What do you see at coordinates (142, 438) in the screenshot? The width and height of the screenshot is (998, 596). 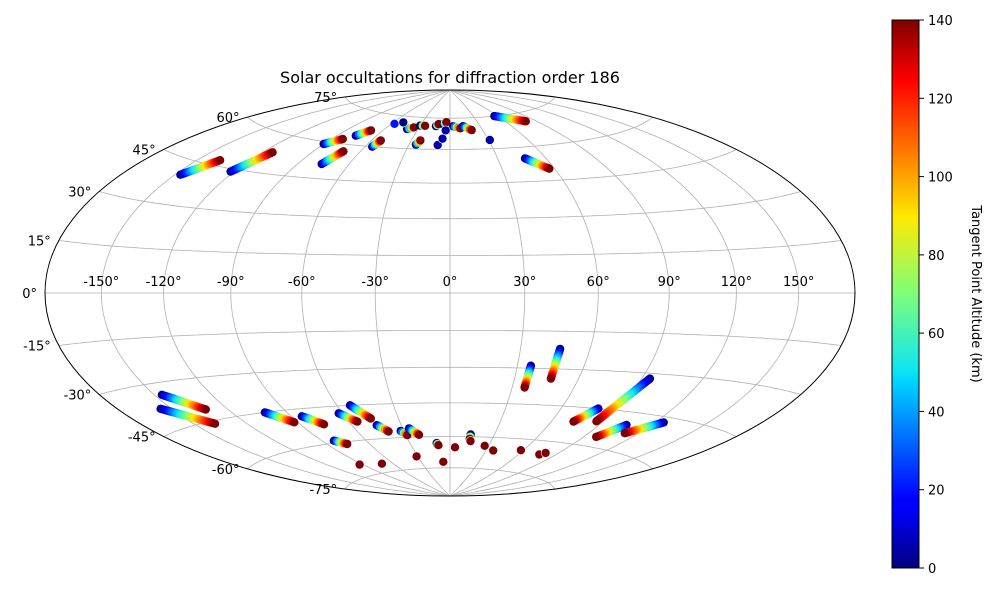 I see `latitude-tick-label: -45°` at bounding box center [142, 438].